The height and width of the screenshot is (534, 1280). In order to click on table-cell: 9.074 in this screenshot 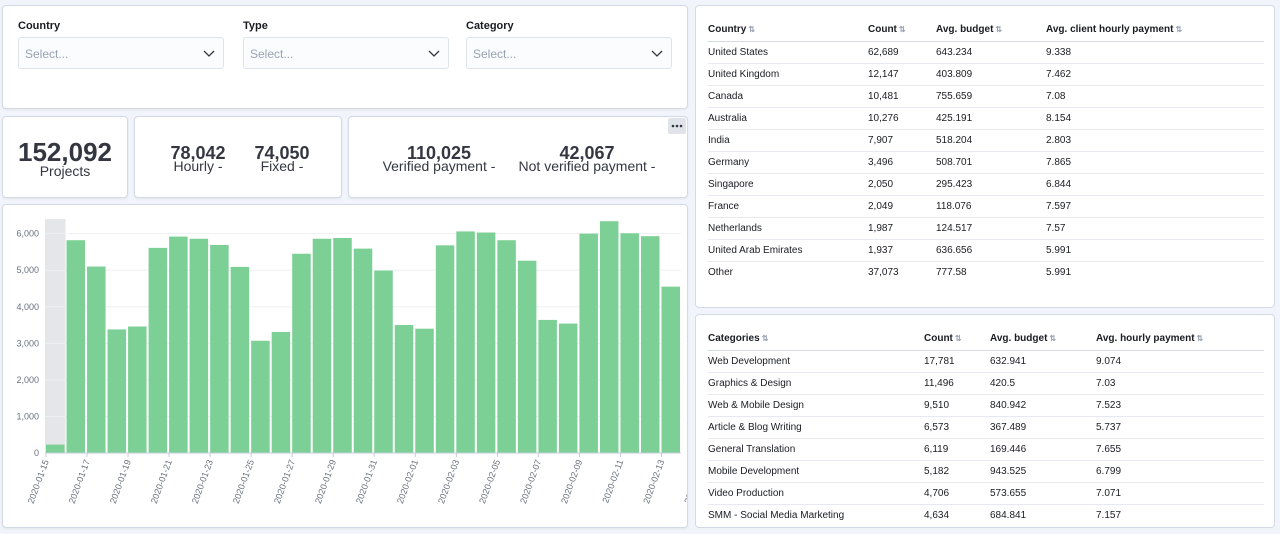, I will do `click(1180, 361)`.